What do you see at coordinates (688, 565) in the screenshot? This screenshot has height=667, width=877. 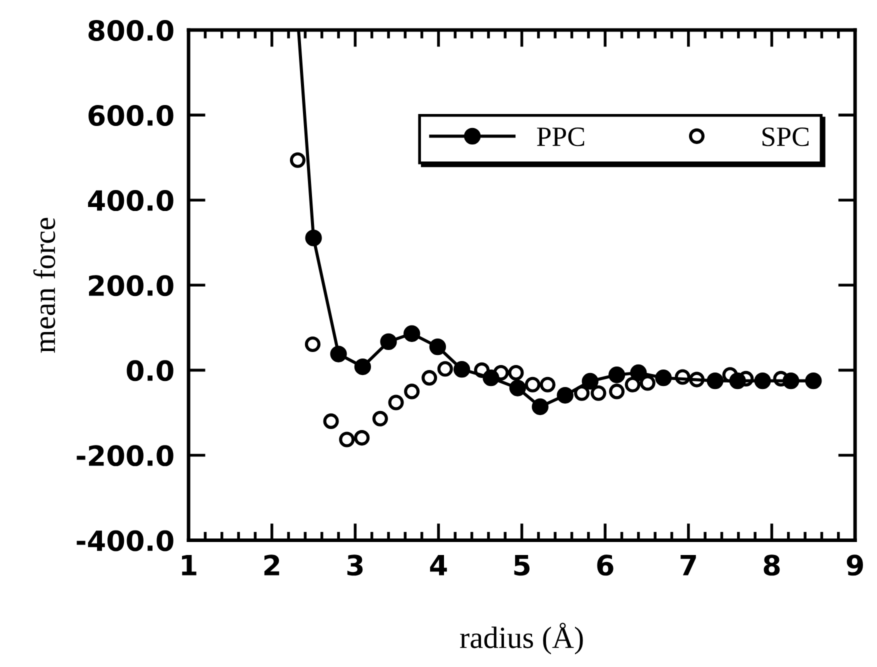 I see `x-tick-label: 7` at bounding box center [688, 565].